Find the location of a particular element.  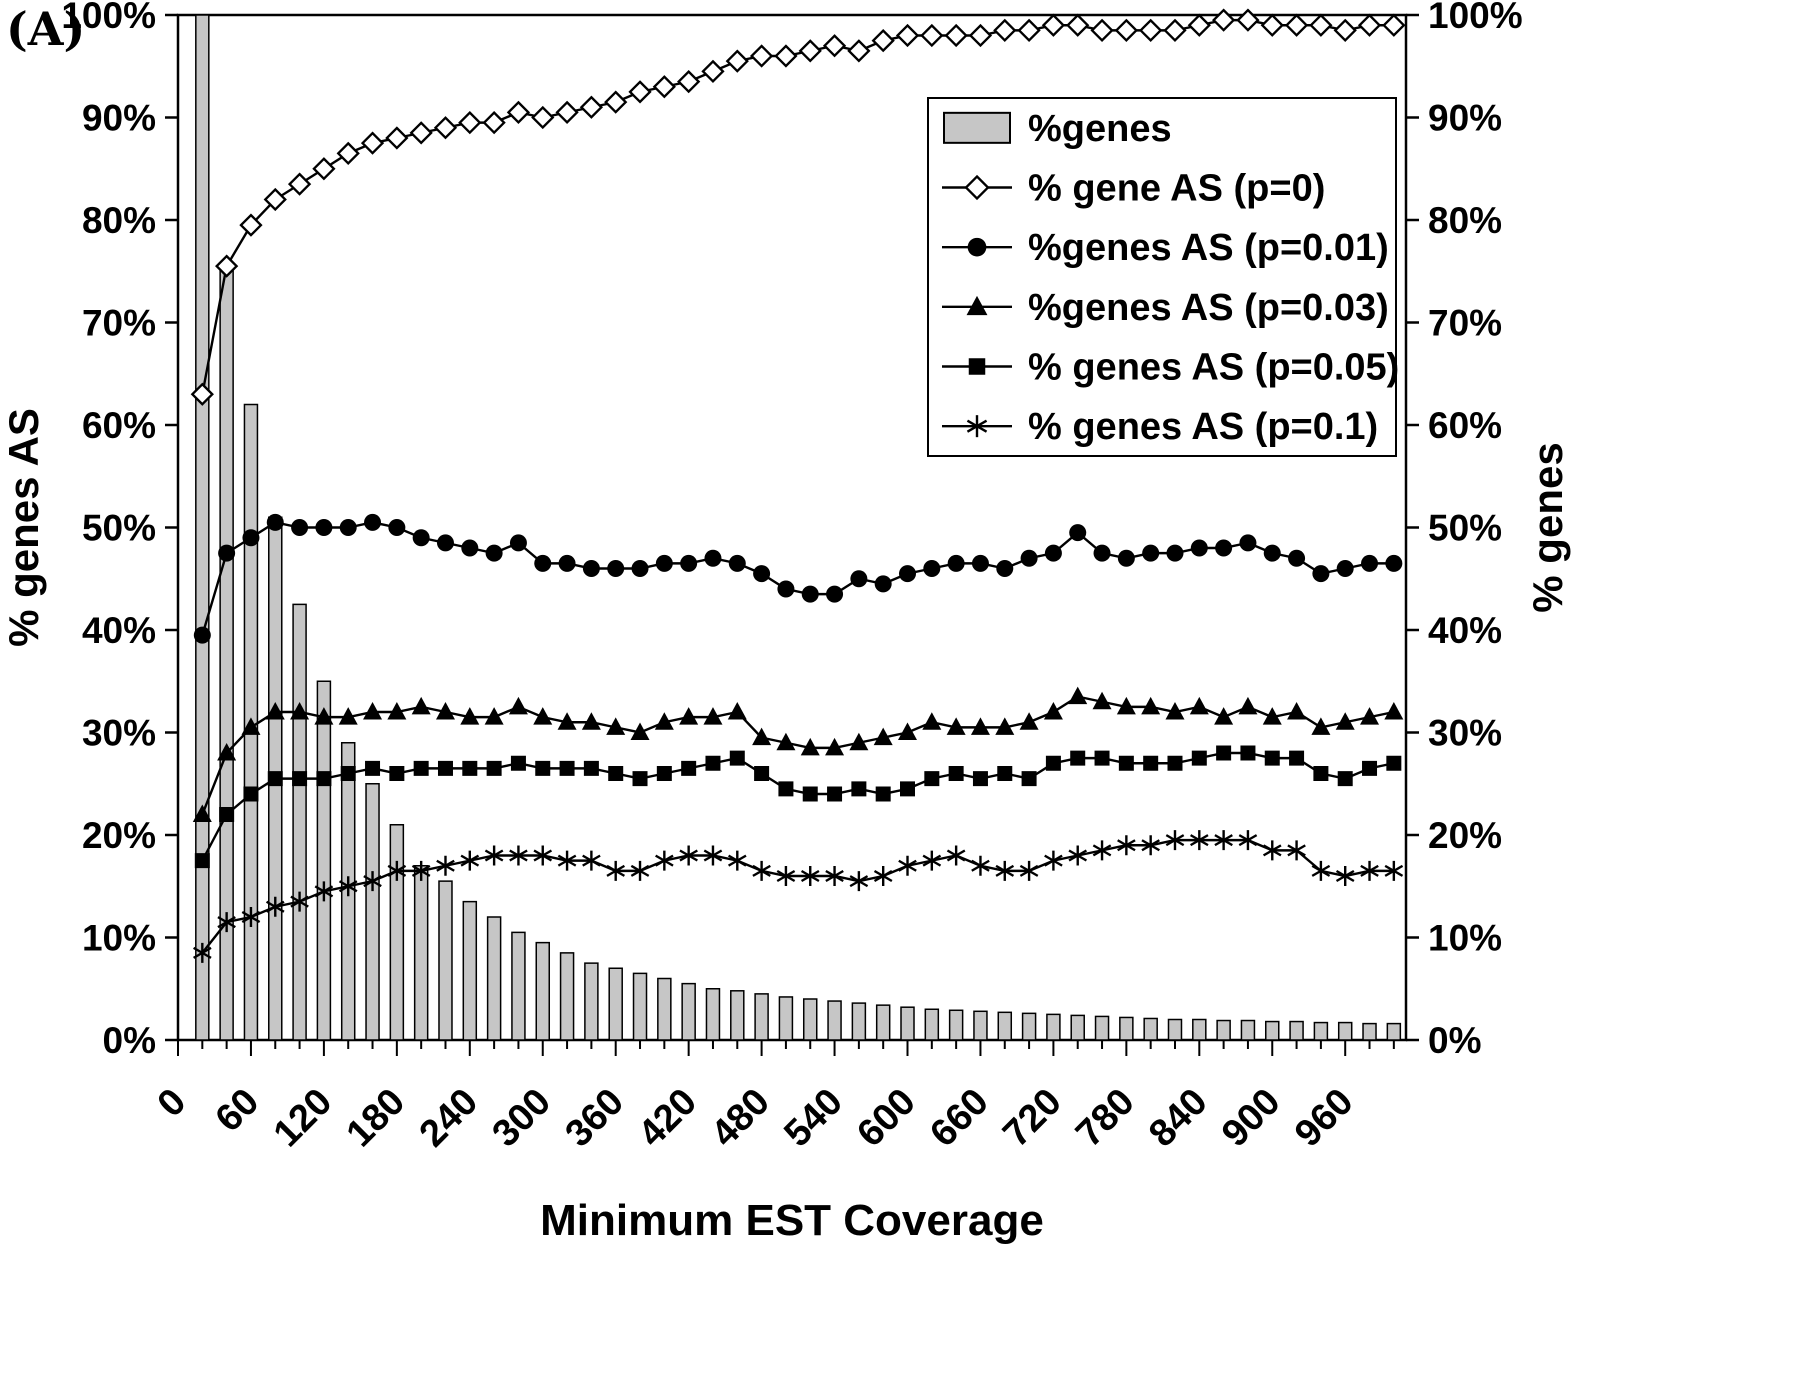

legend-entry-p005: % genes AS (p=0.05) is located at coordinates (1170, 368).